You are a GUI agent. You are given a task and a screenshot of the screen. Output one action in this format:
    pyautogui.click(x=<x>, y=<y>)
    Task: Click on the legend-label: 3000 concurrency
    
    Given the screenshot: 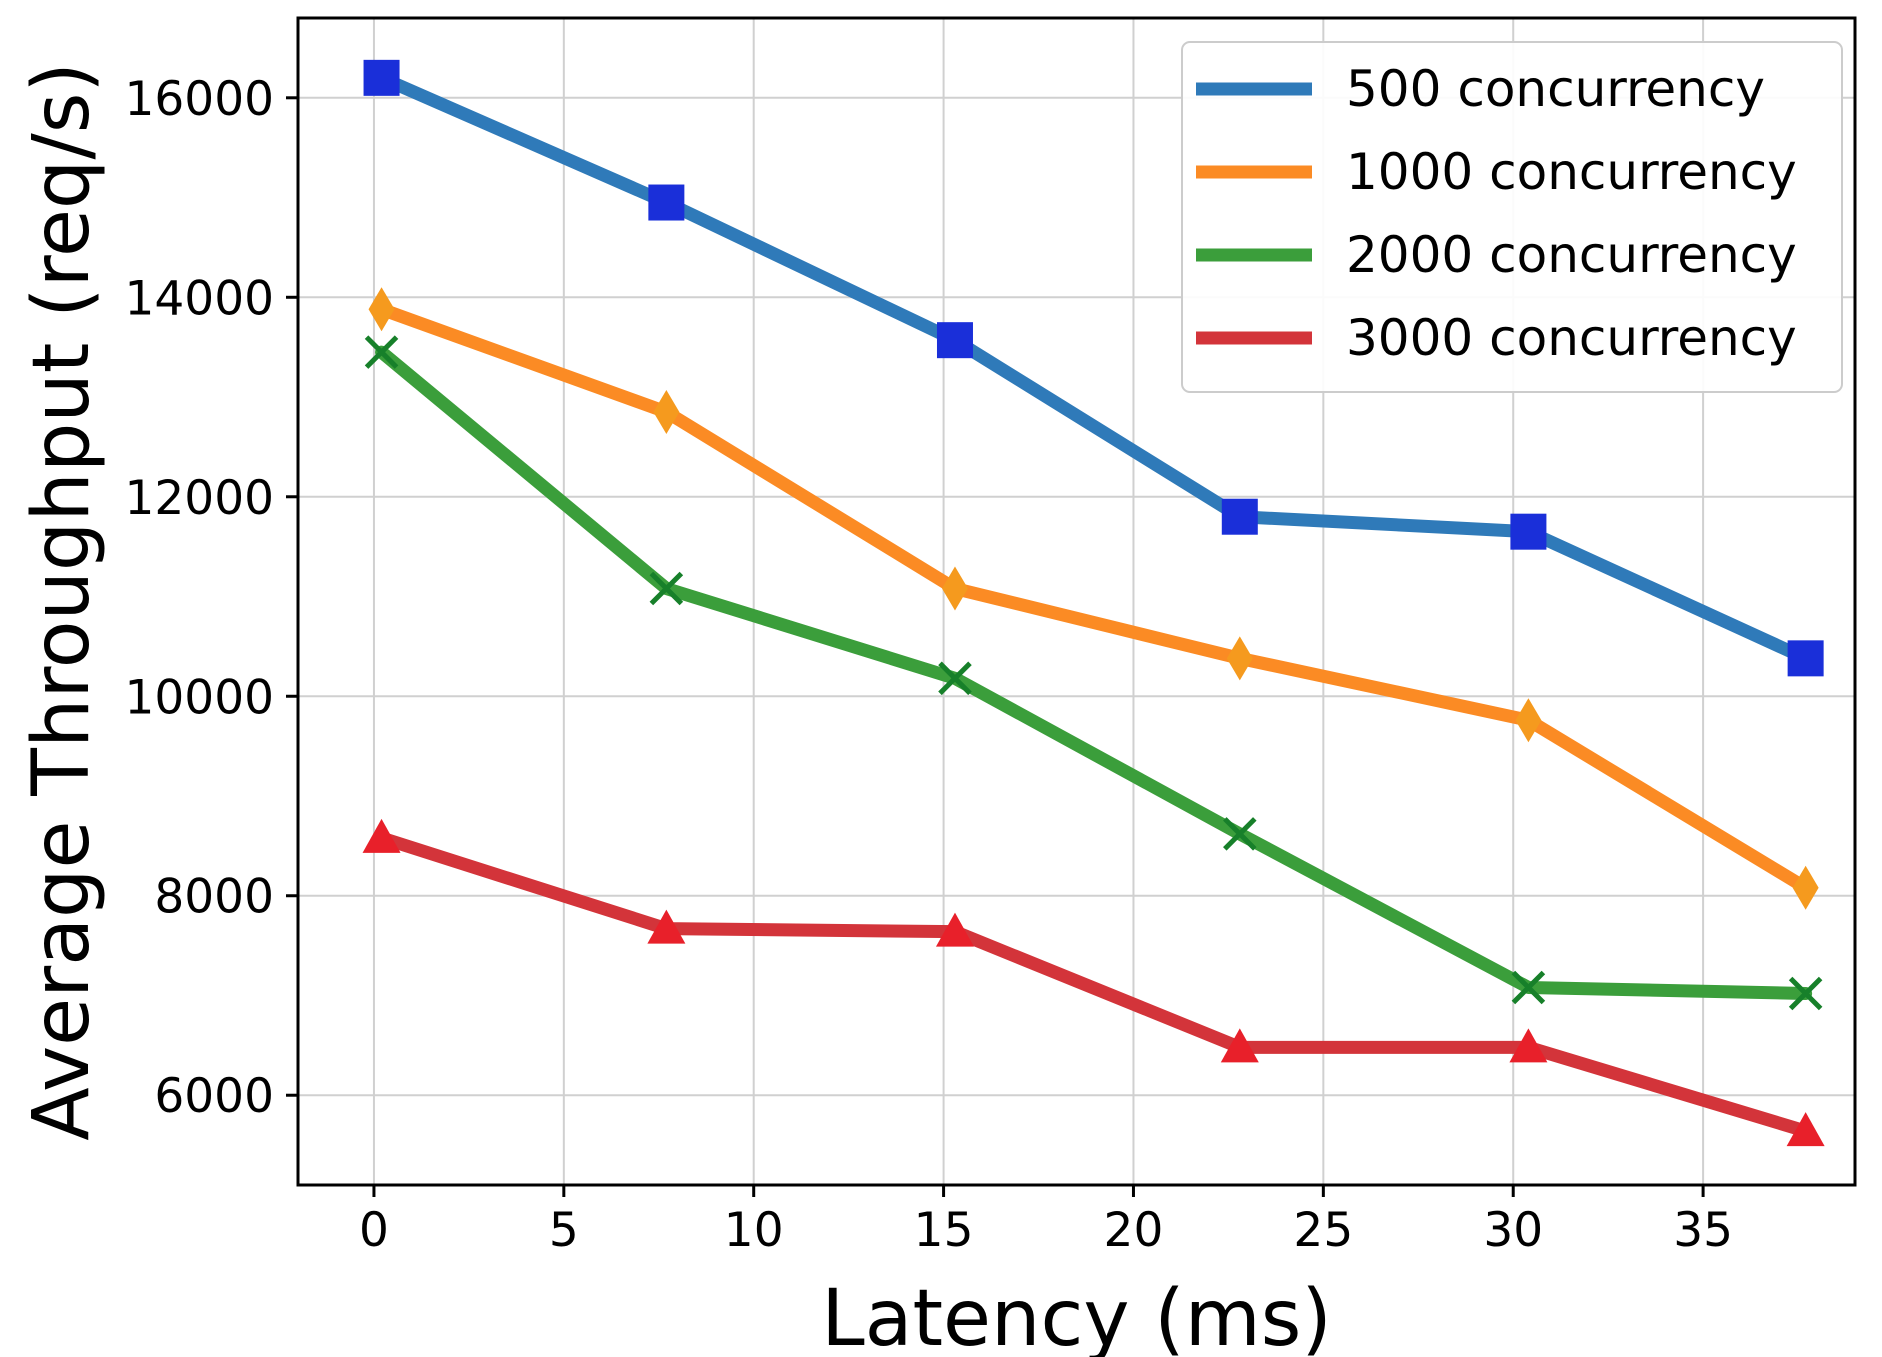 What is the action you would take?
    pyautogui.click(x=1571, y=338)
    